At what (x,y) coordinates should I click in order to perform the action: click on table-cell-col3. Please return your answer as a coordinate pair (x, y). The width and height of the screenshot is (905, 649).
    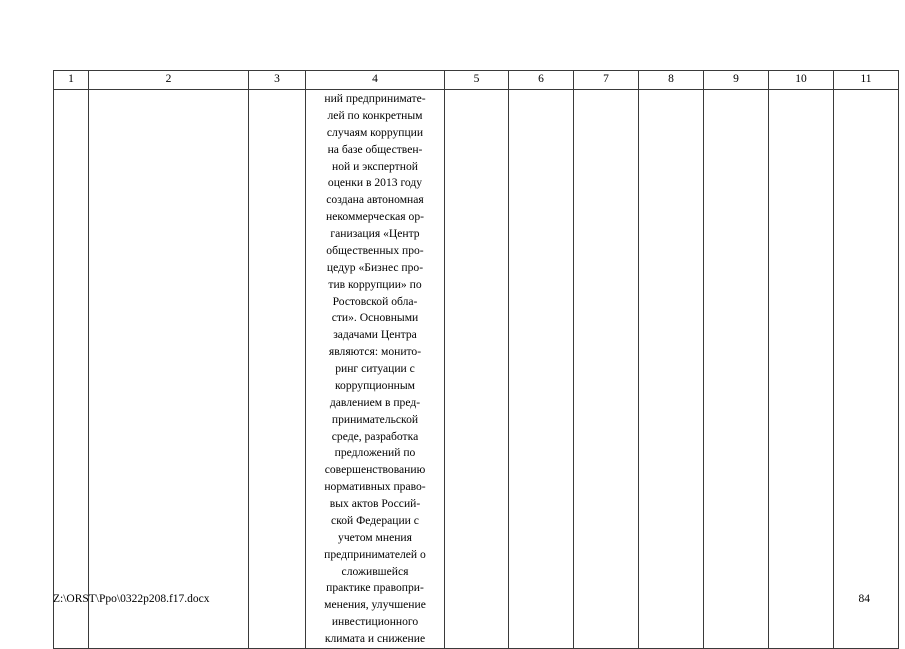
    Looking at the image, I should click on (277, 369).